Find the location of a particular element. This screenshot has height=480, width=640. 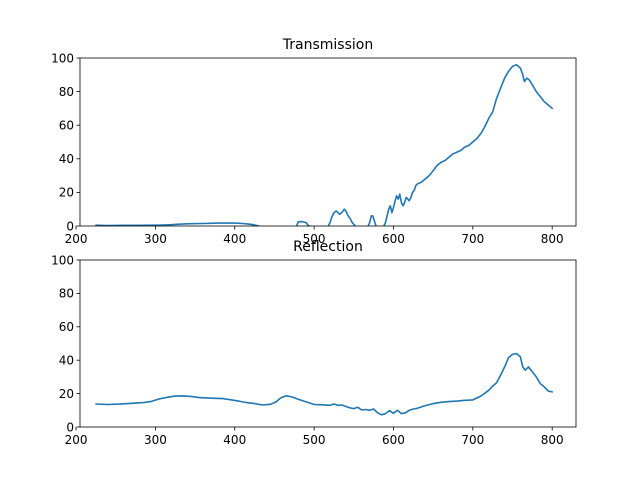

transmission-ytick-label: 40 is located at coordinates (66, 159).